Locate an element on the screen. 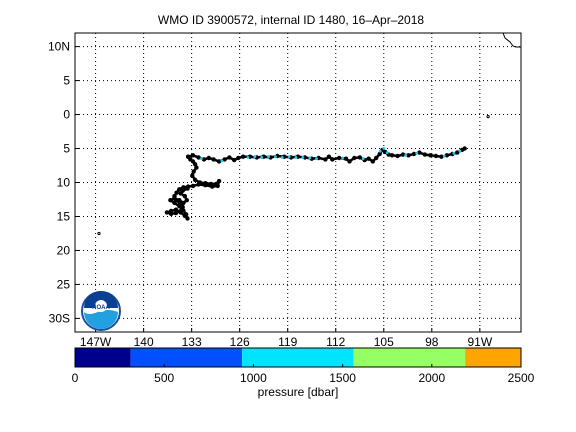 The image size is (576, 432). colorbar-tick-label: 2500 is located at coordinates (521, 378).